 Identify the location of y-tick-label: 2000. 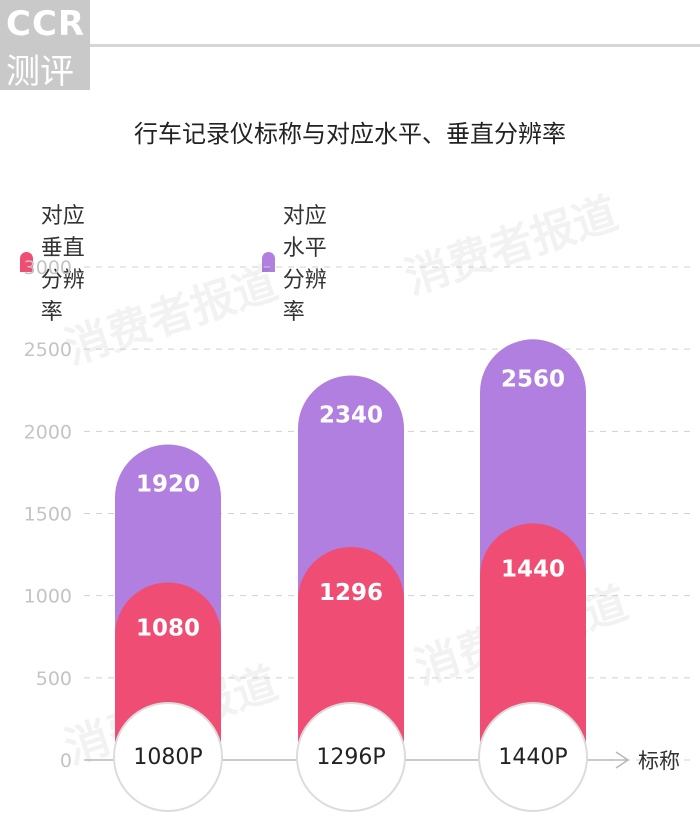
(48, 432).